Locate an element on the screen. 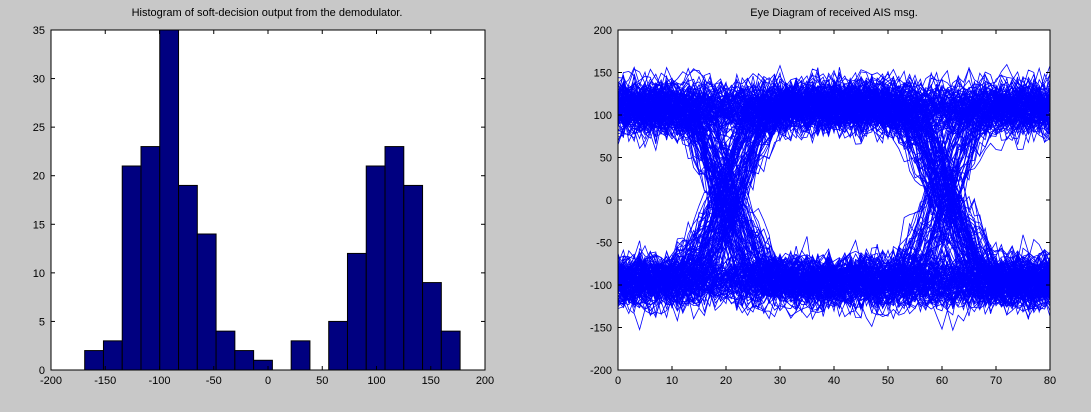 The width and height of the screenshot is (1091, 412). y-tick-label: 35 is located at coordinates (39, 31).